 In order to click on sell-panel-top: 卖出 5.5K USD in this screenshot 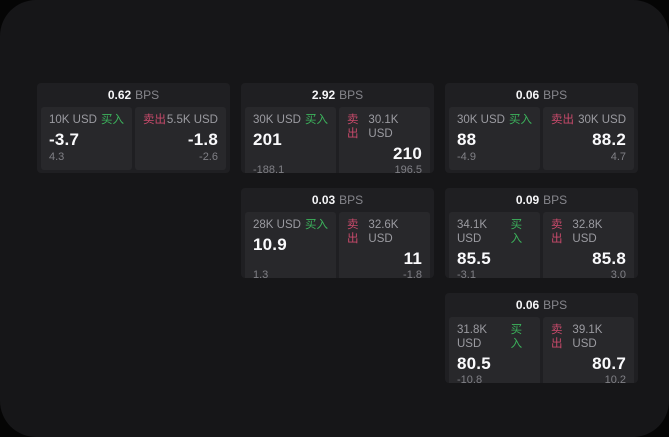, I will do `click(180, 120)`.